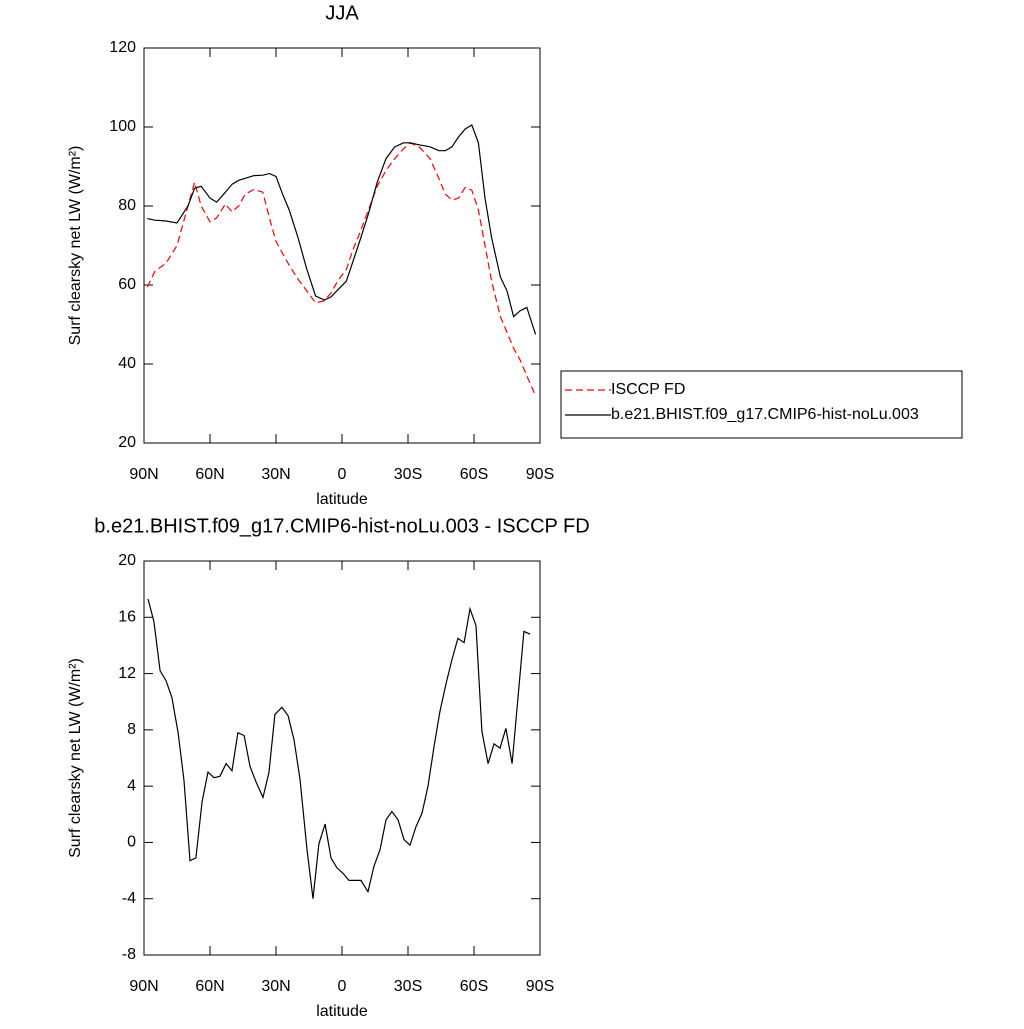  Describe the element at coordinates (129, 954) in the screenshot. I see `y-tick-label: -8` at that location.